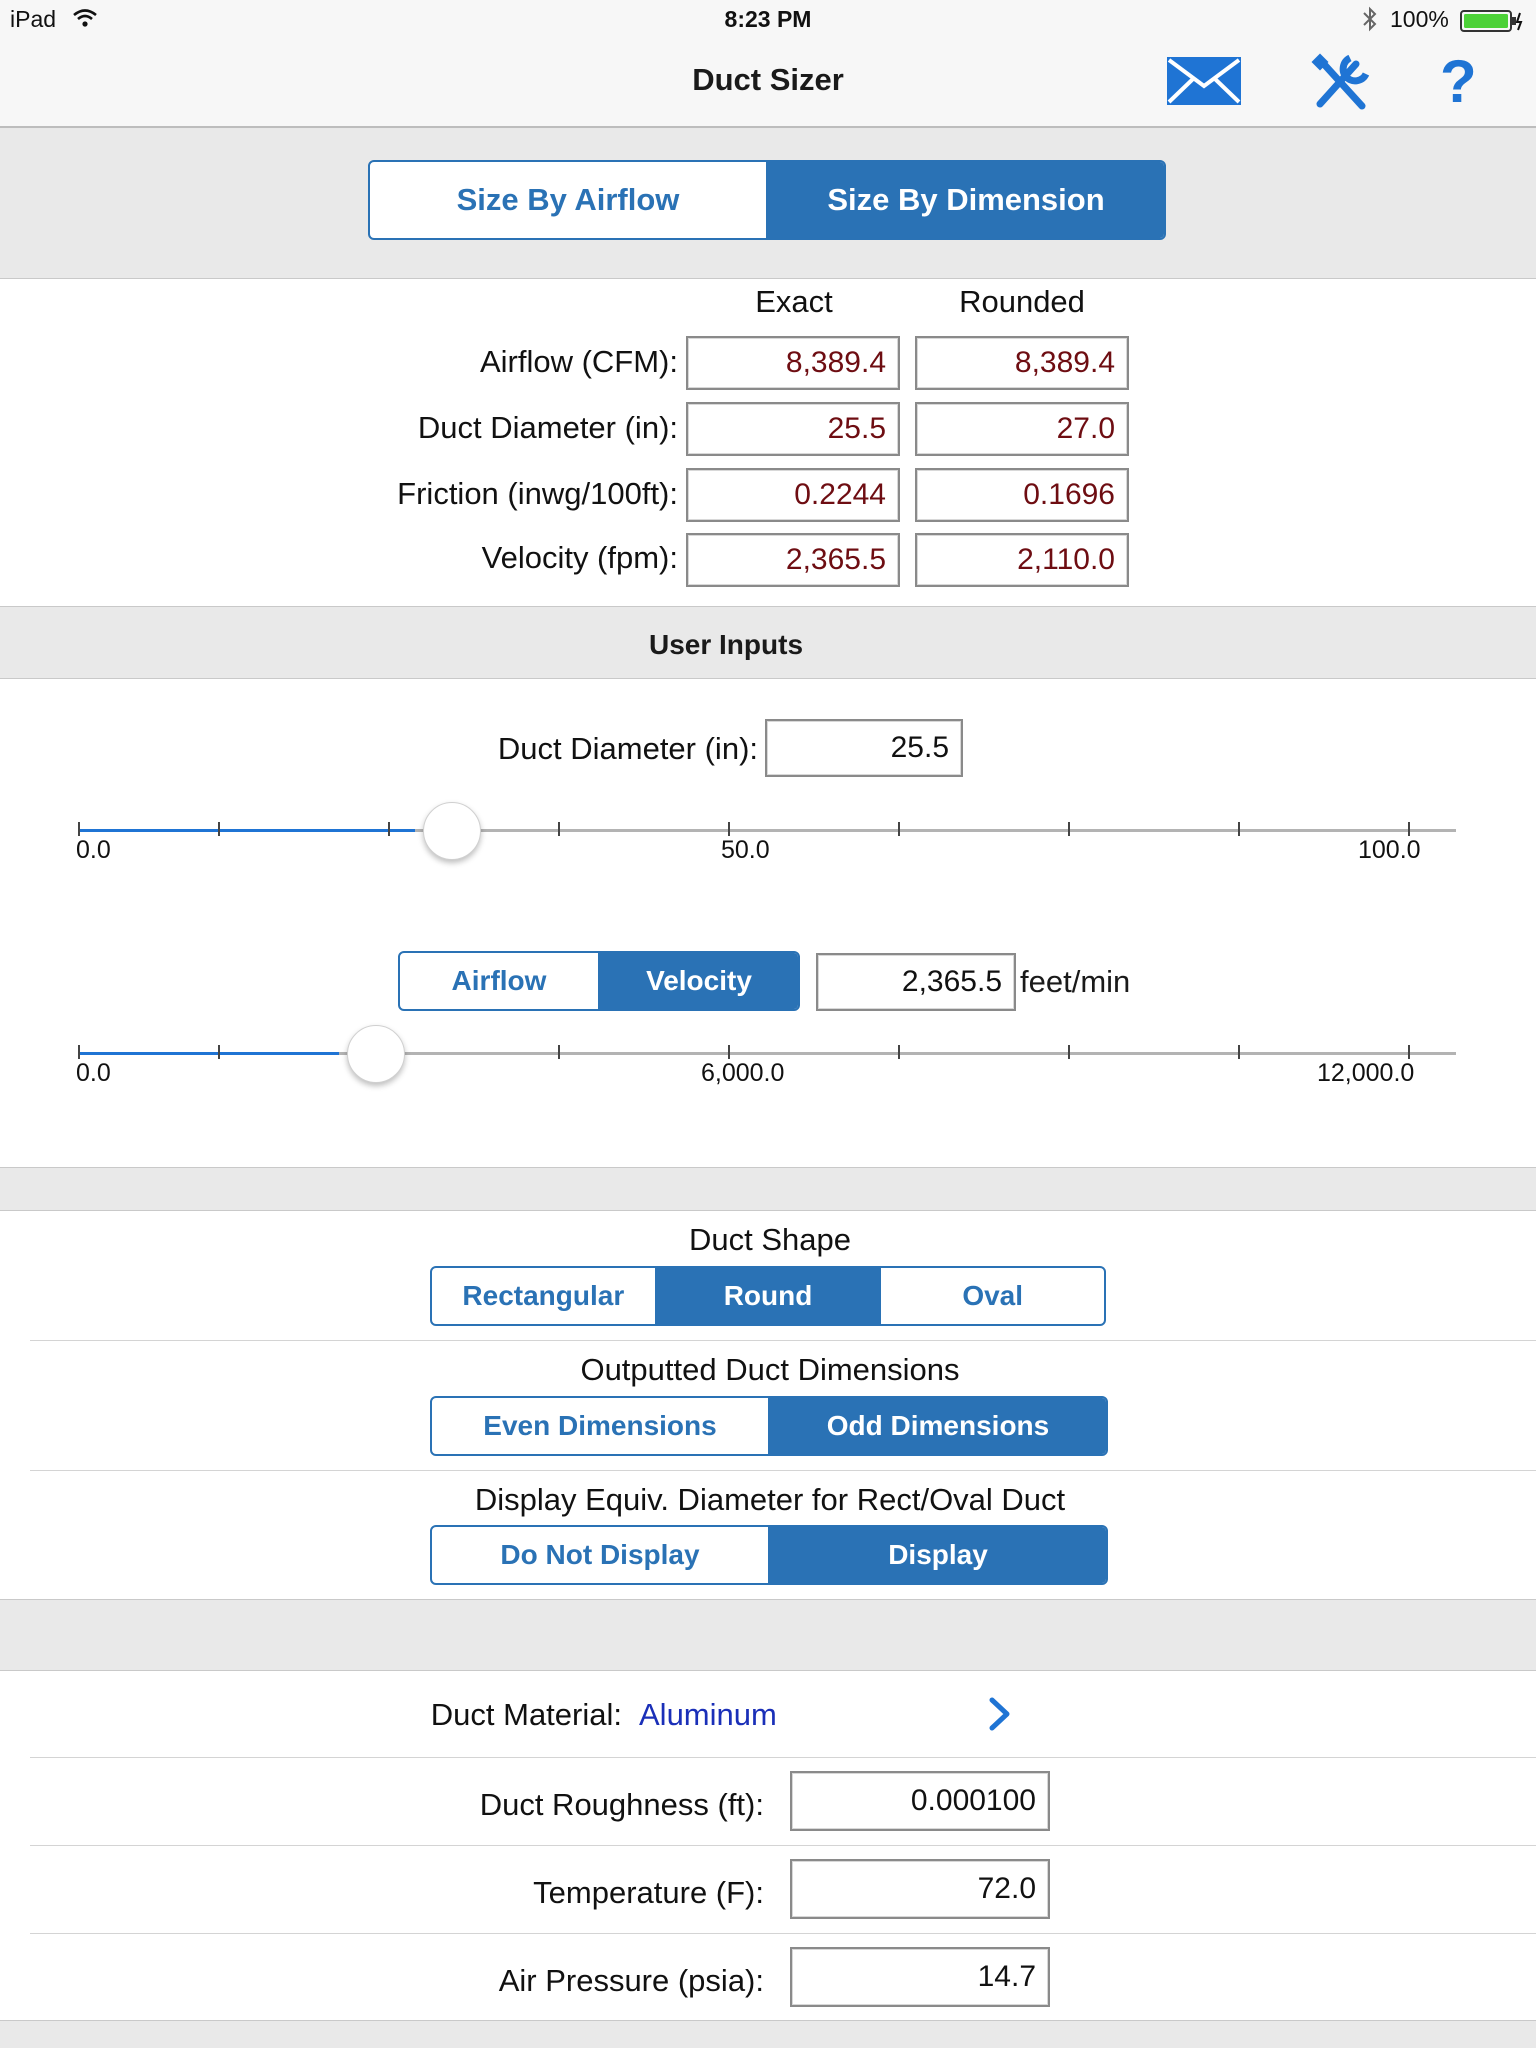 This screenshot has height=2048, width=1536. I want to click on page-title: Duct Sizer, so click(768, 79).